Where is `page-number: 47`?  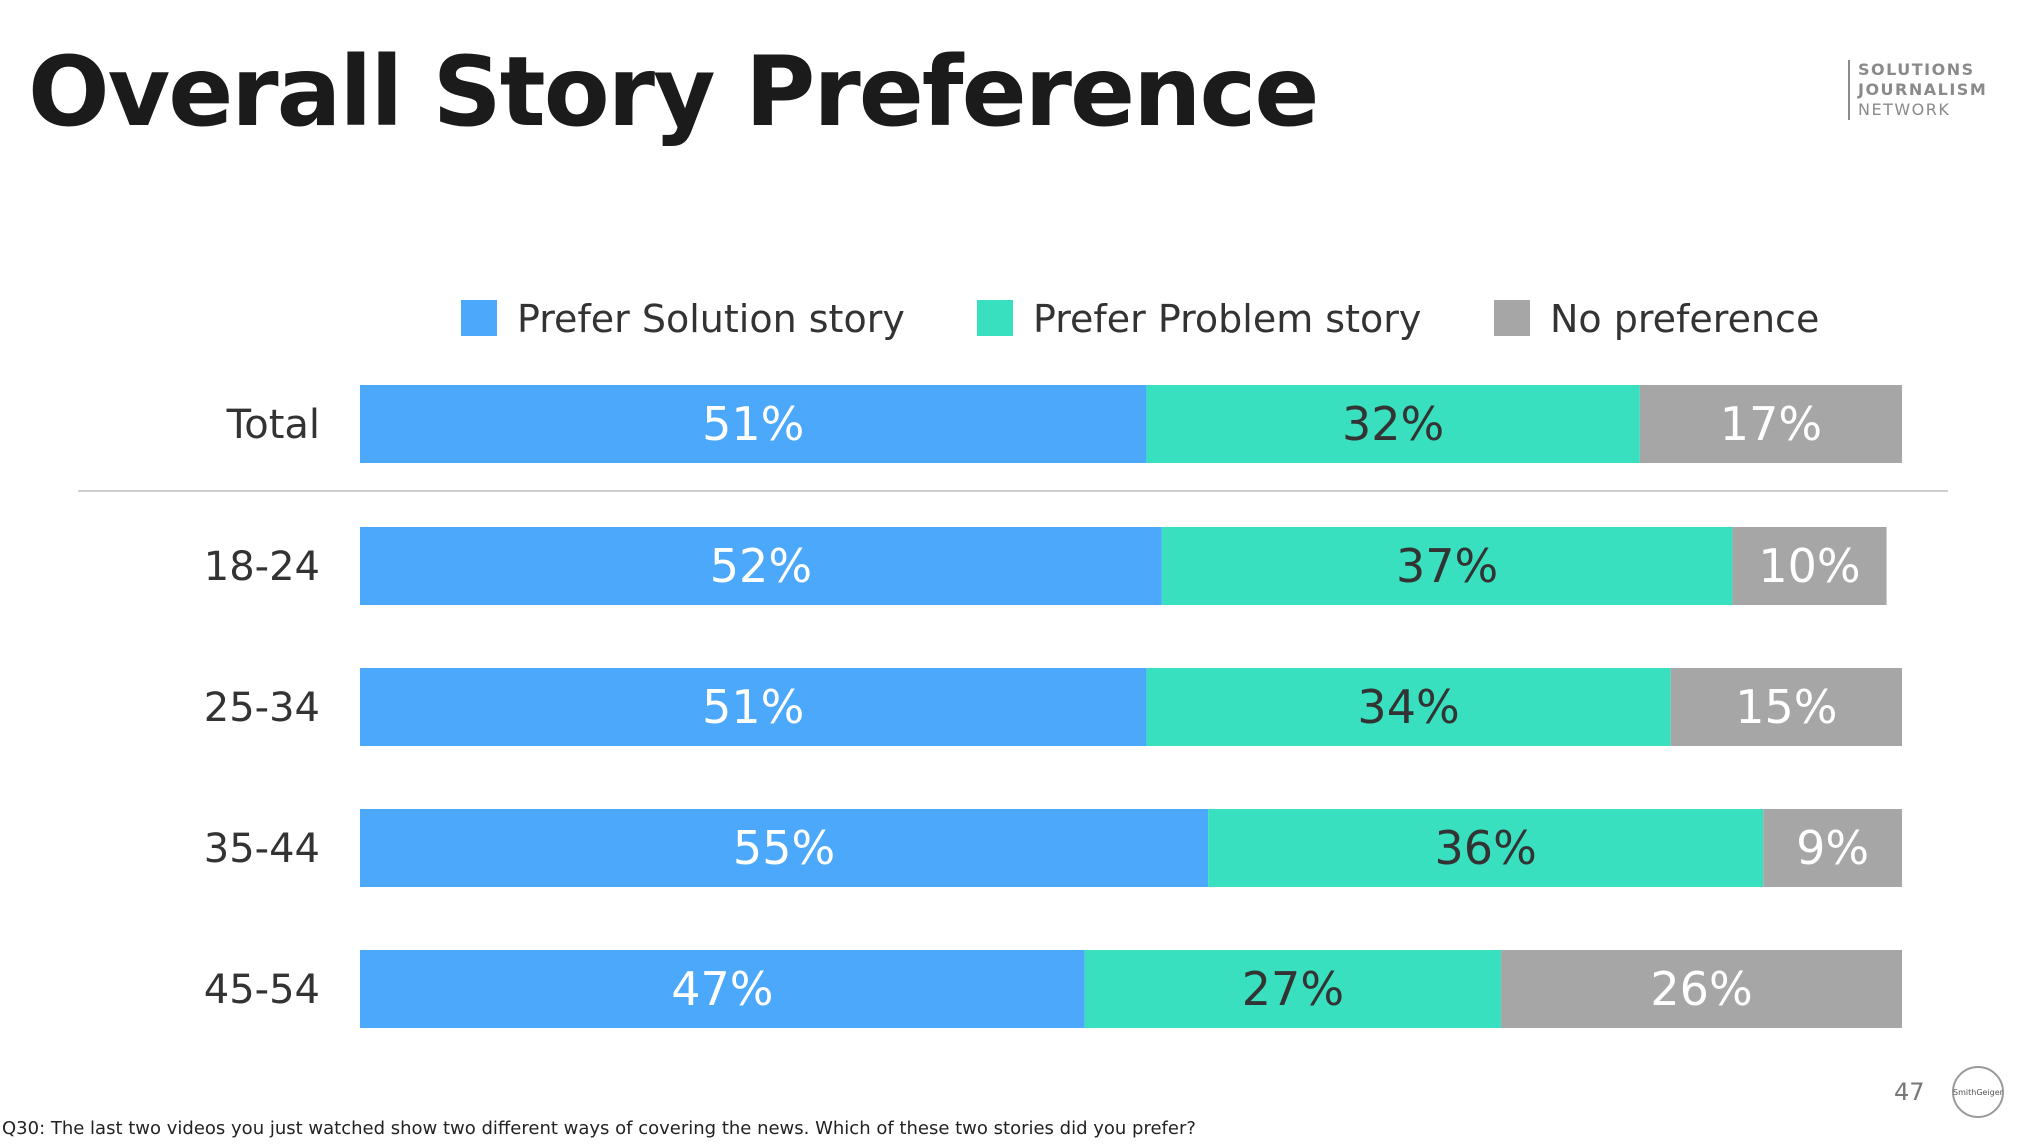
page-number: 47 is located at coordinates (1909, 1092).